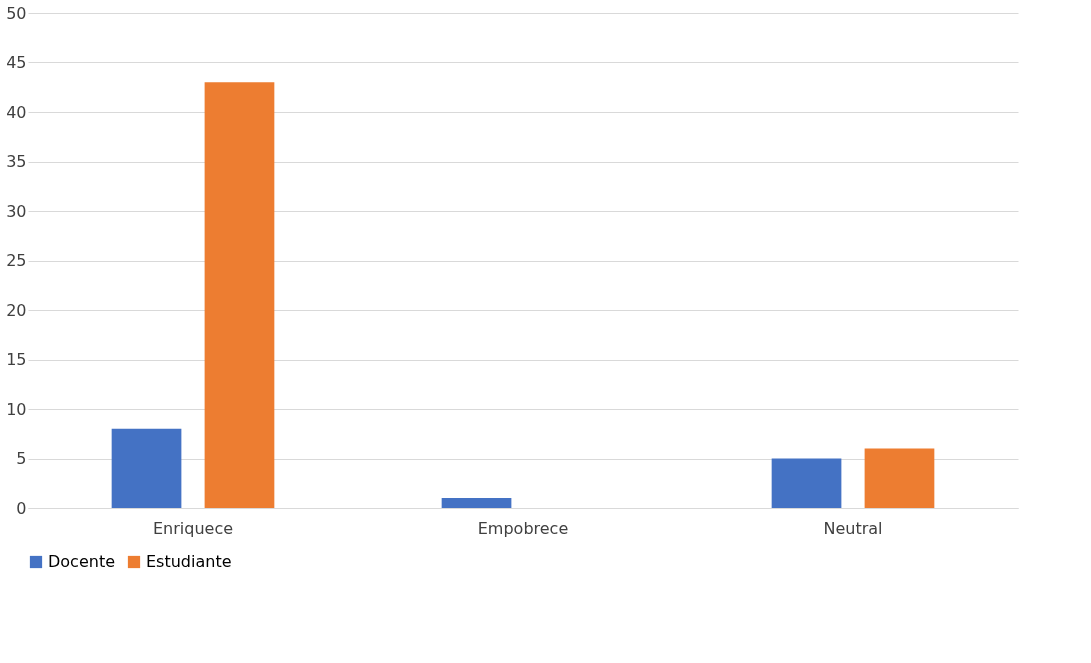 The image size is (1091, 663). What do you see at coordinates (523, 528) in the screenshot?
I see `x-tick-label: Empobrece` at bounding box center [523, 528].